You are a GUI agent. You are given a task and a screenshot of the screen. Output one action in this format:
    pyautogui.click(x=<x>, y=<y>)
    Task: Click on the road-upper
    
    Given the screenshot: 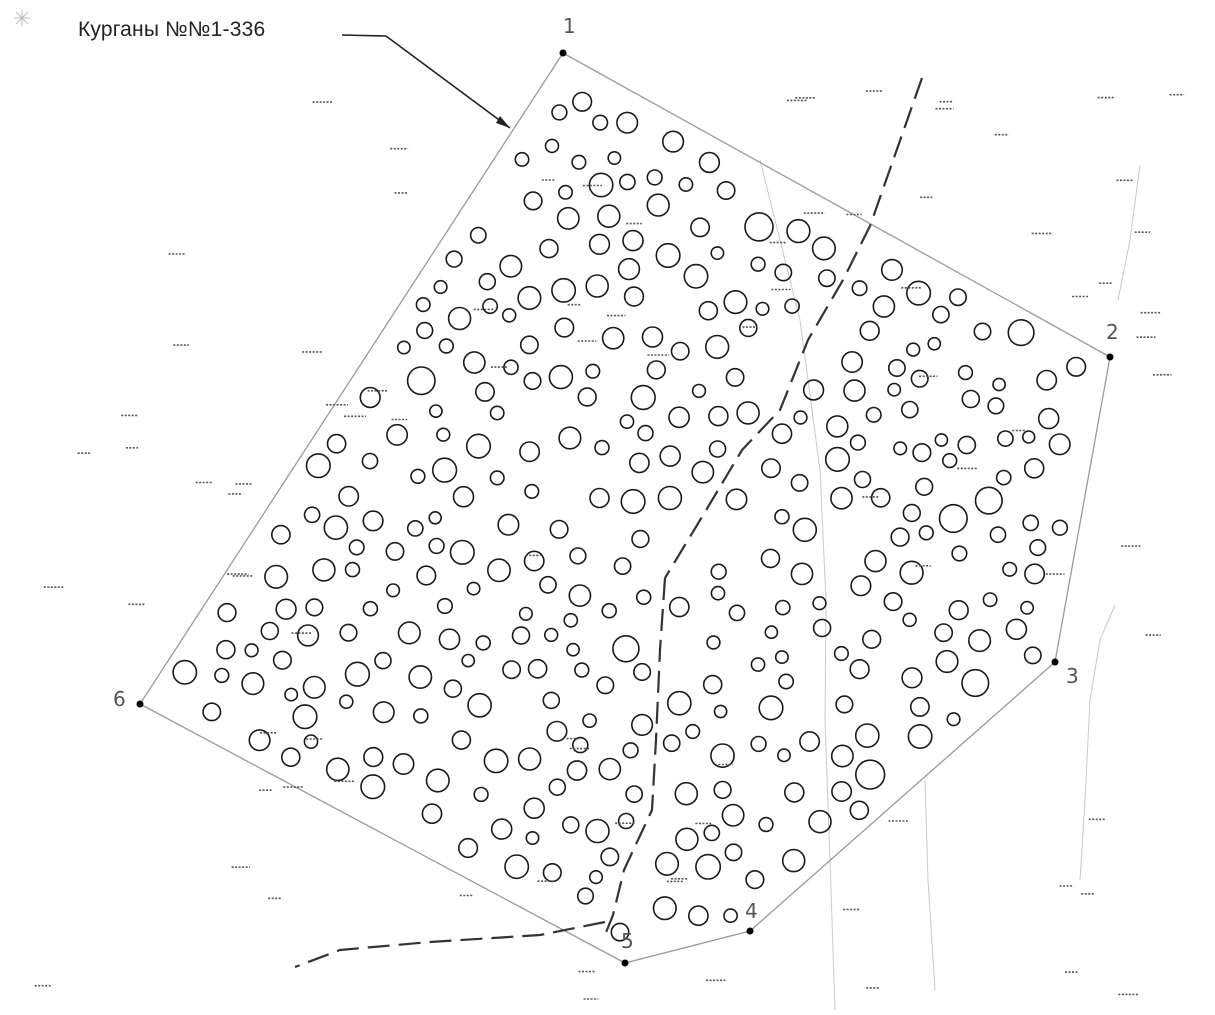 What is the action you would take?
    pyautogui.click(x=794, y=328)
    